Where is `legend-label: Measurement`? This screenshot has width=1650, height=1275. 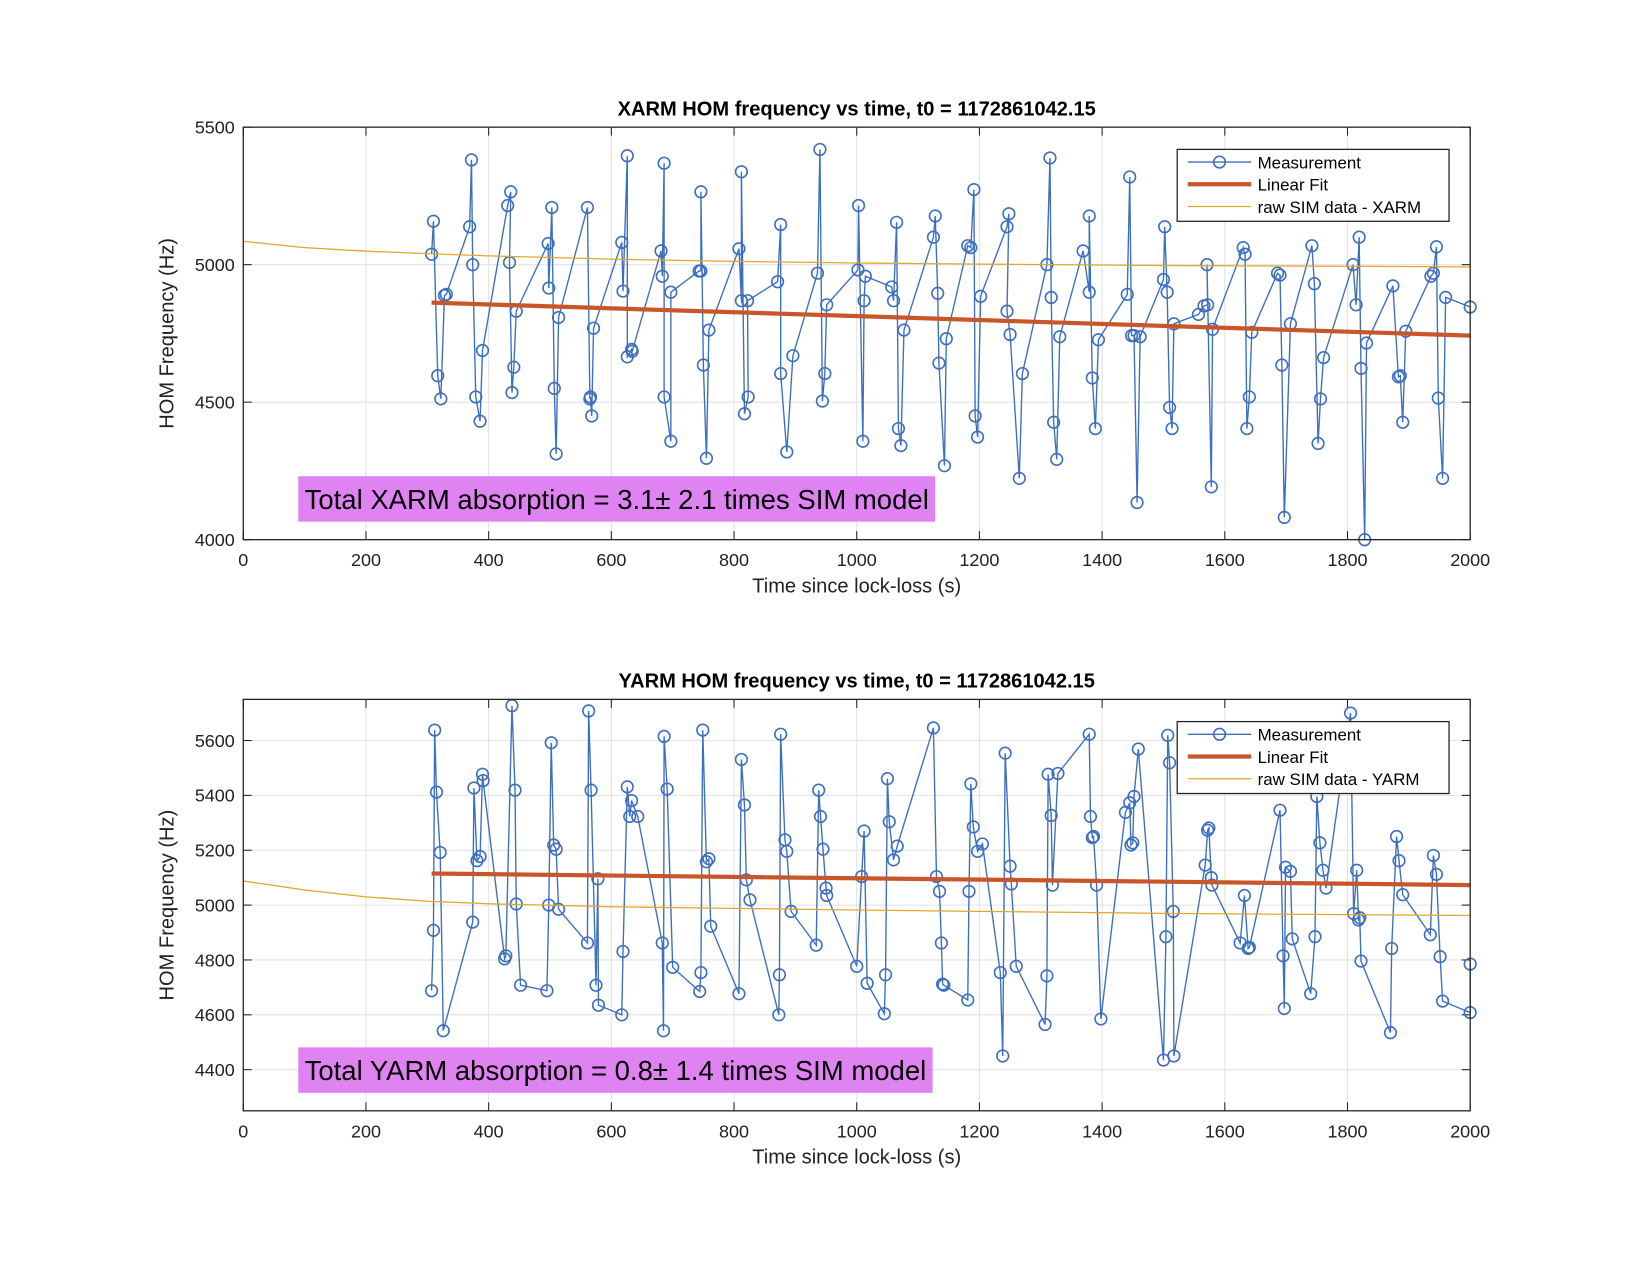
legend-label: Measurement is located at coordinates (1310, 162).